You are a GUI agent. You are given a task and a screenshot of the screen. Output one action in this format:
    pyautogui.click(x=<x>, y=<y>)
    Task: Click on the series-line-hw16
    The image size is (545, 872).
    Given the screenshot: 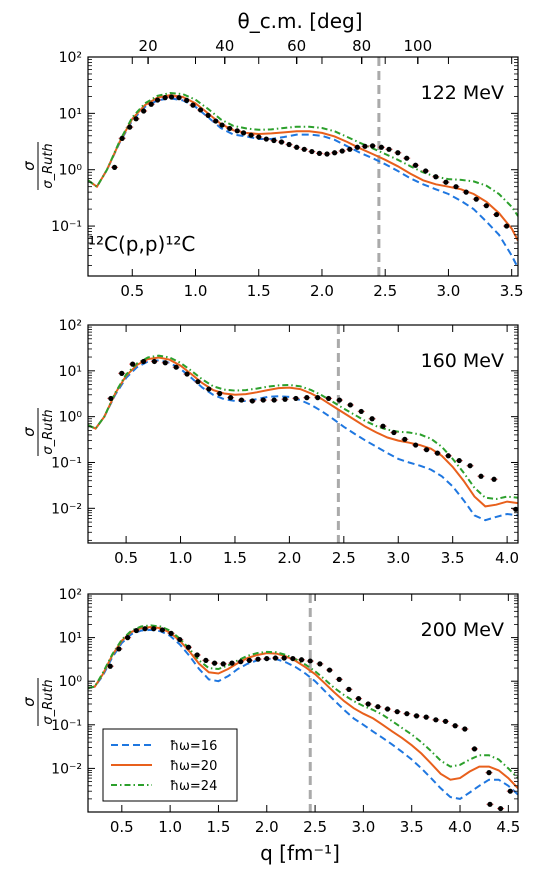 What is the action you would take?
    pyautogui.click(x=303, y=440)
    